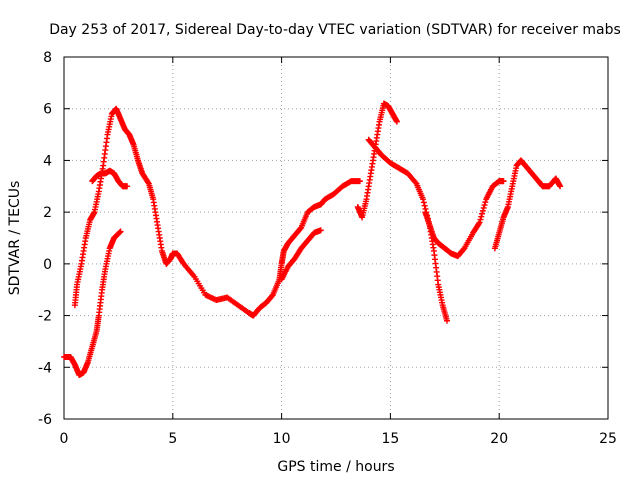 This screenshot has height=480, width=640. I want to click on y-tick-label: 0, so click(47, 265).